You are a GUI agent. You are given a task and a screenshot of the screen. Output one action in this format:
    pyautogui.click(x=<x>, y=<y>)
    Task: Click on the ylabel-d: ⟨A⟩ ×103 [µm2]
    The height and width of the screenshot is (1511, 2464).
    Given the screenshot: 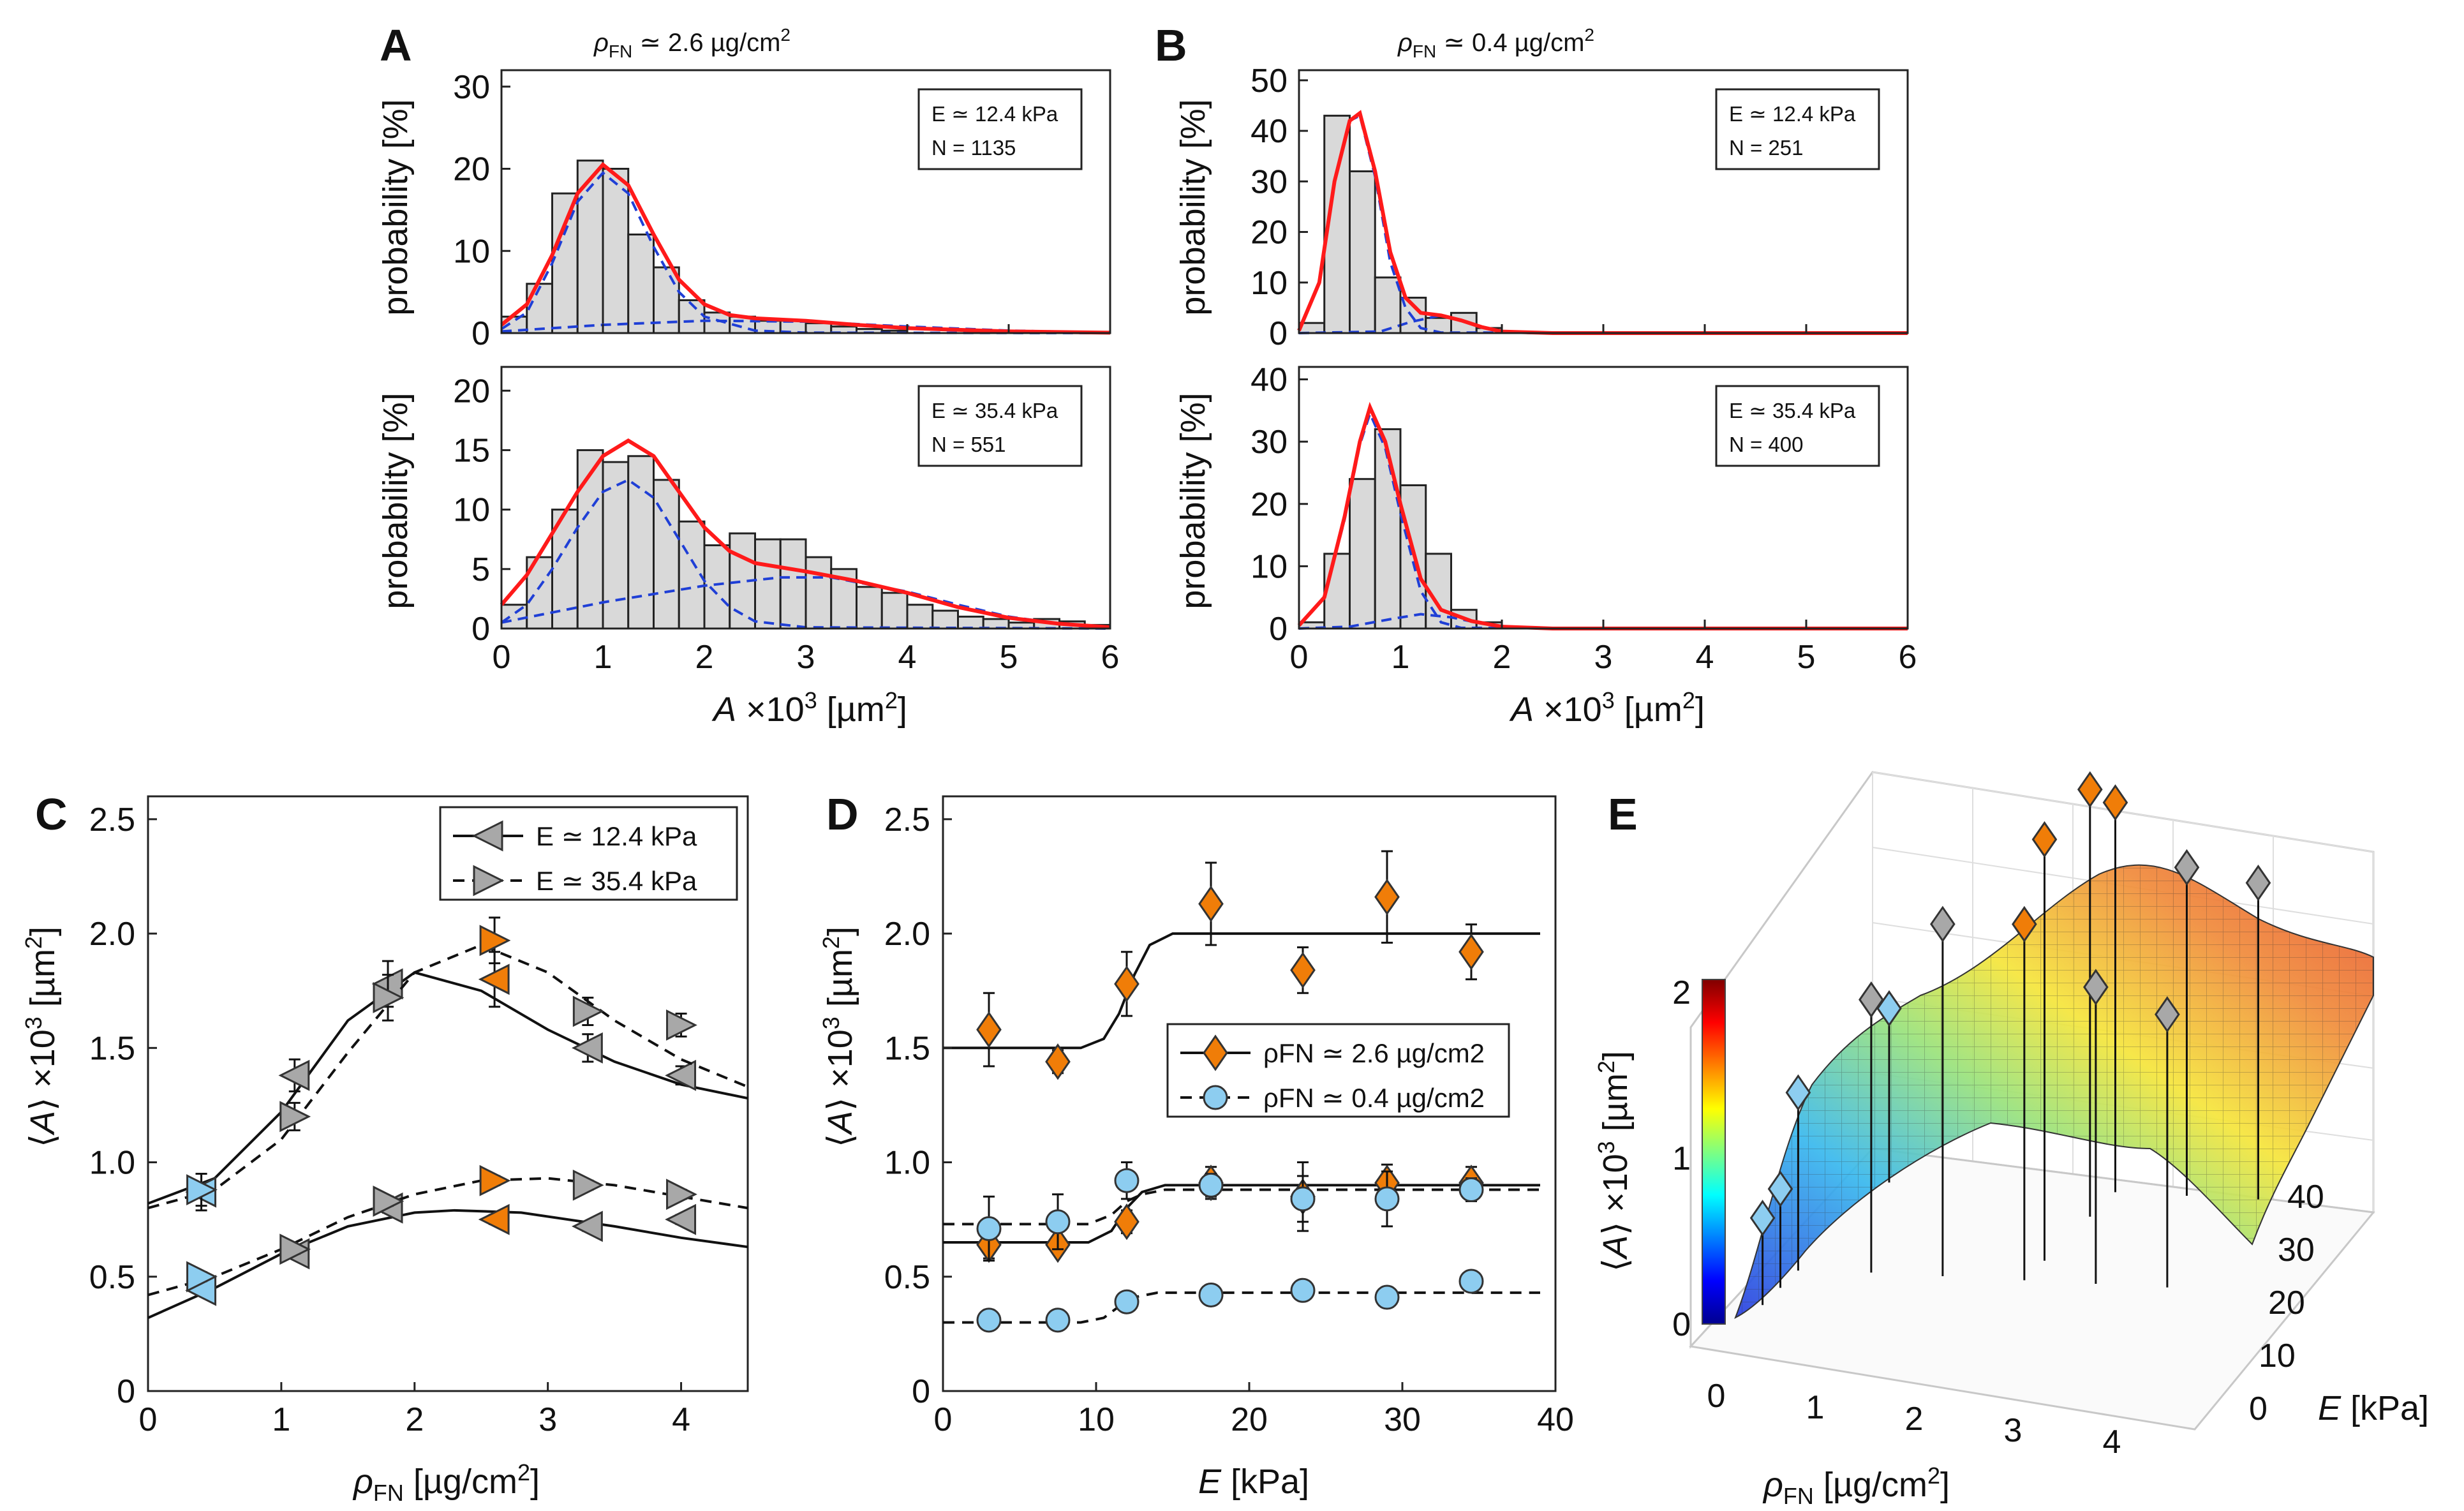 What is the action you would take?
    pyautogui.click(x=839, y=1037)
    